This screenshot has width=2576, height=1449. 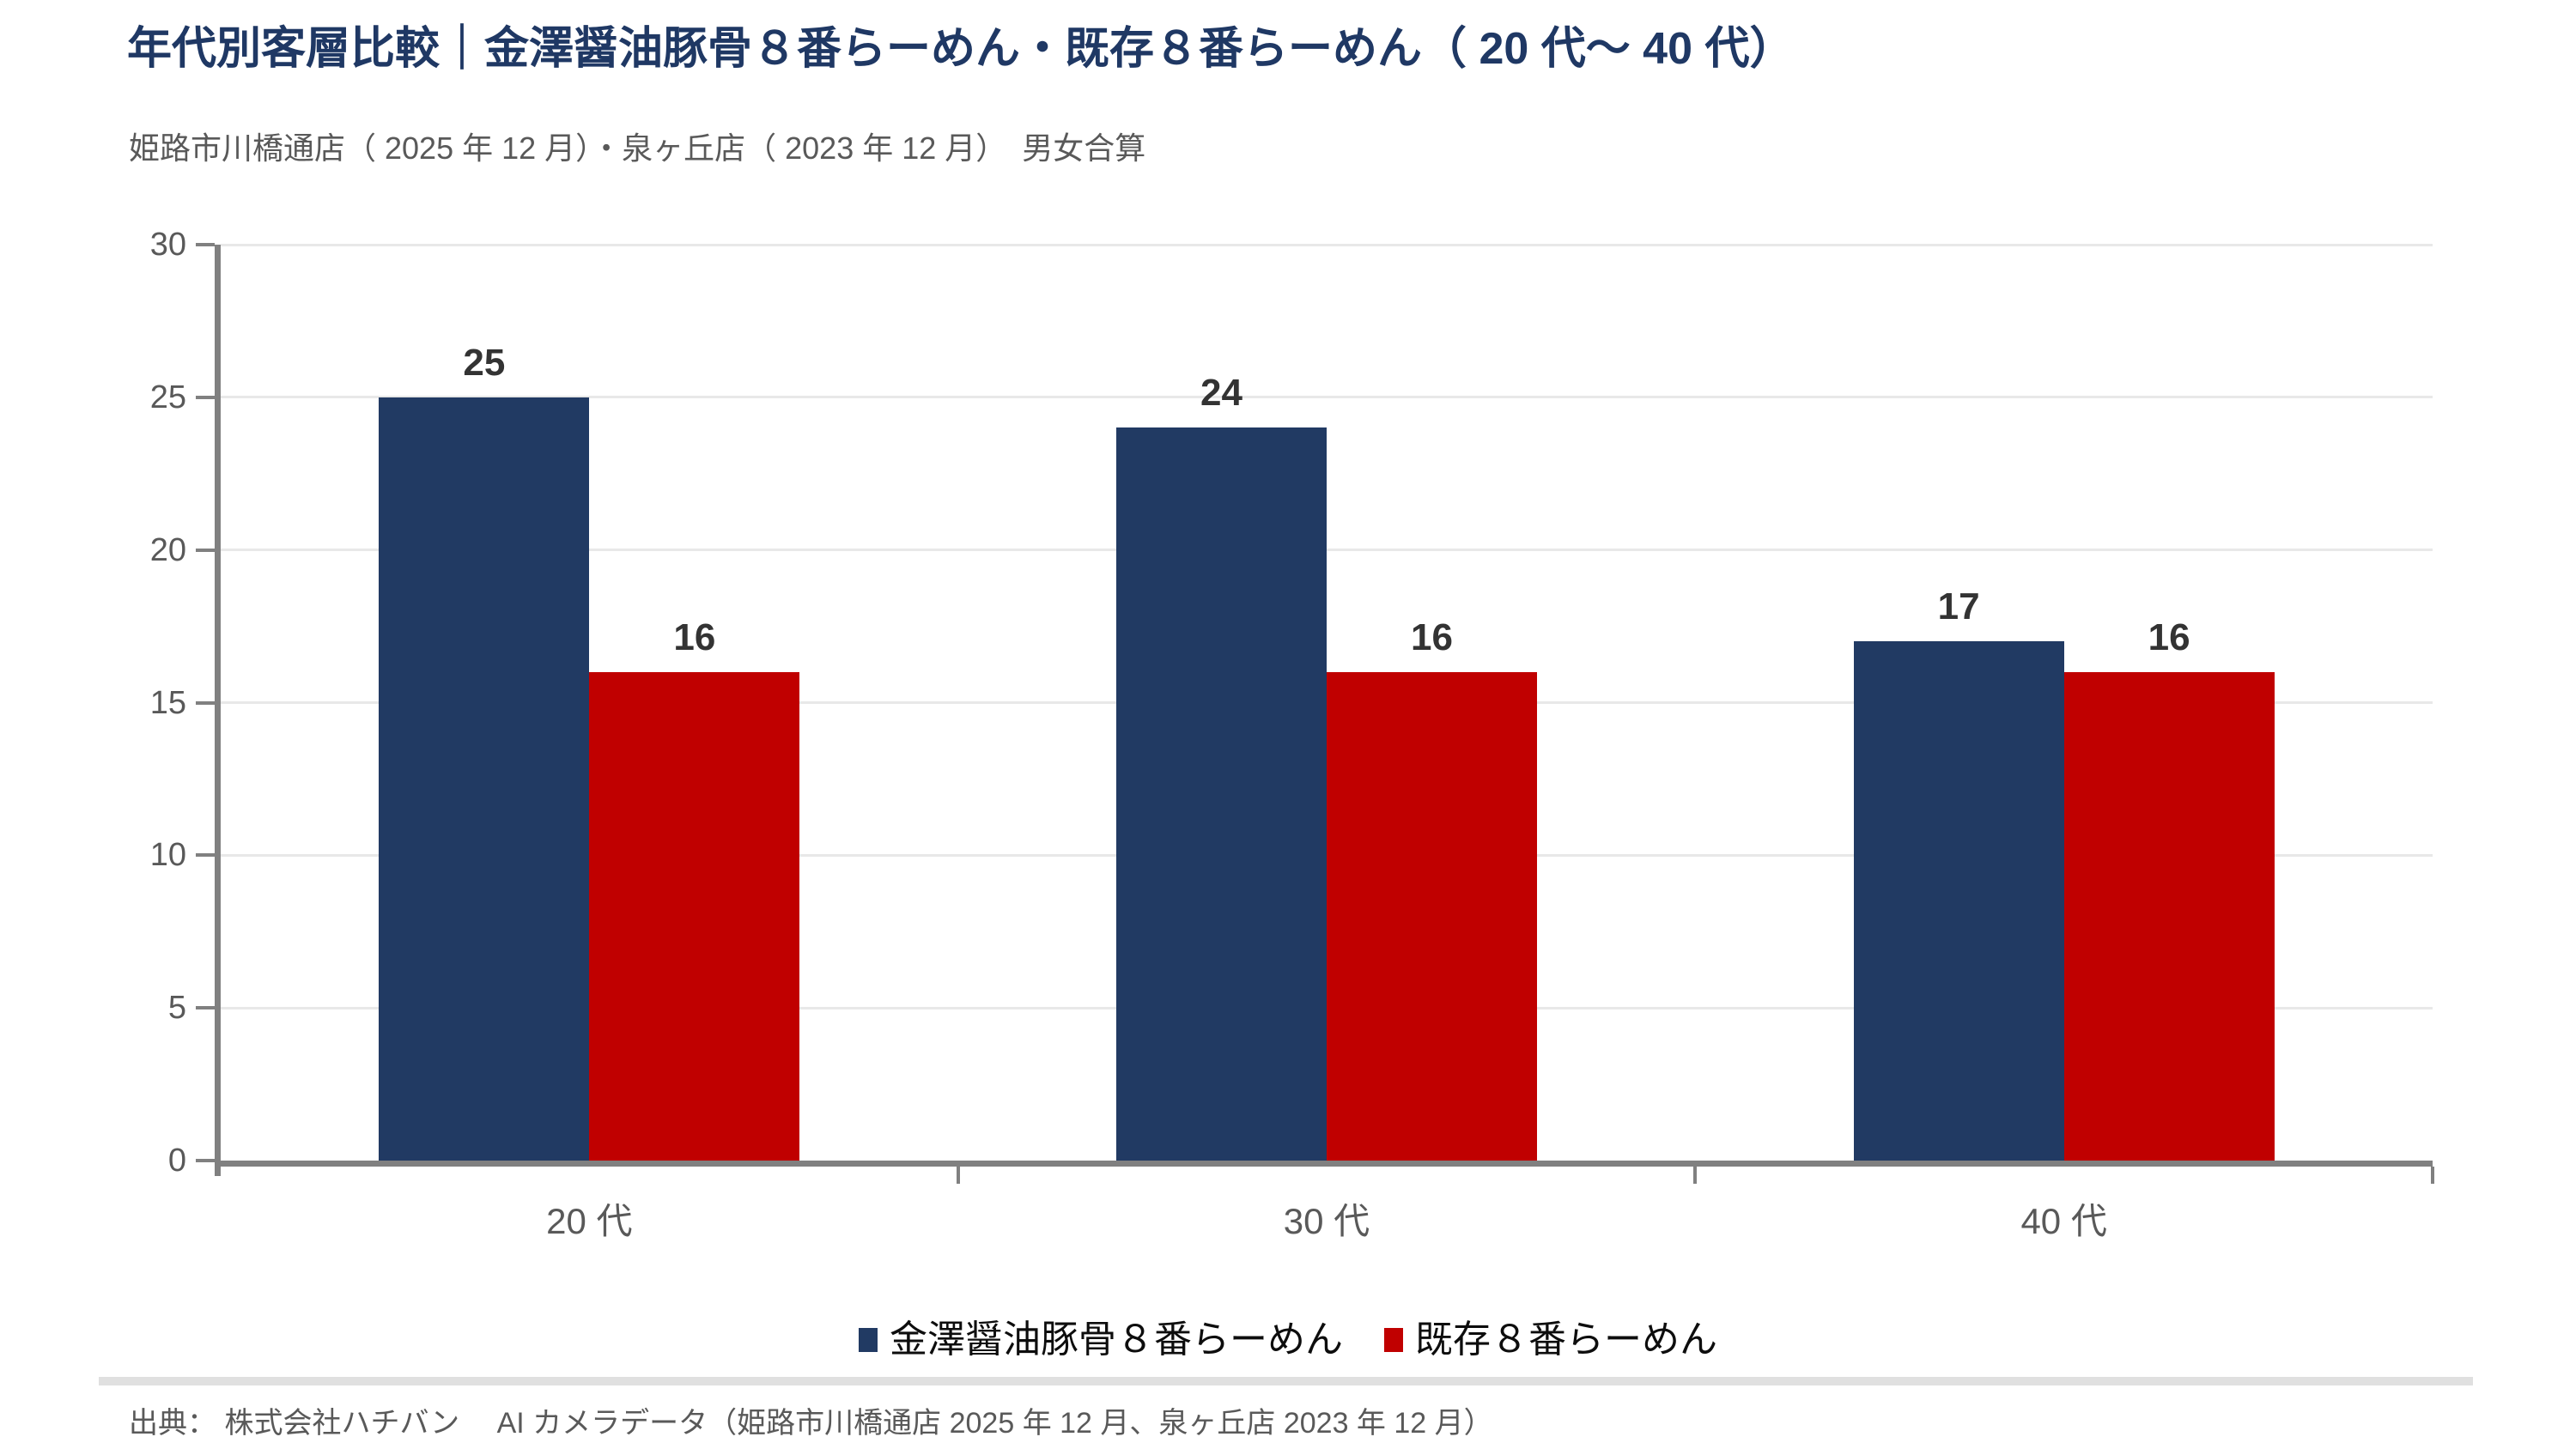 What do you see at coordinates (218, 710) in the screenshot?
I see `y-axis-line` at bounding box center [218, 710].